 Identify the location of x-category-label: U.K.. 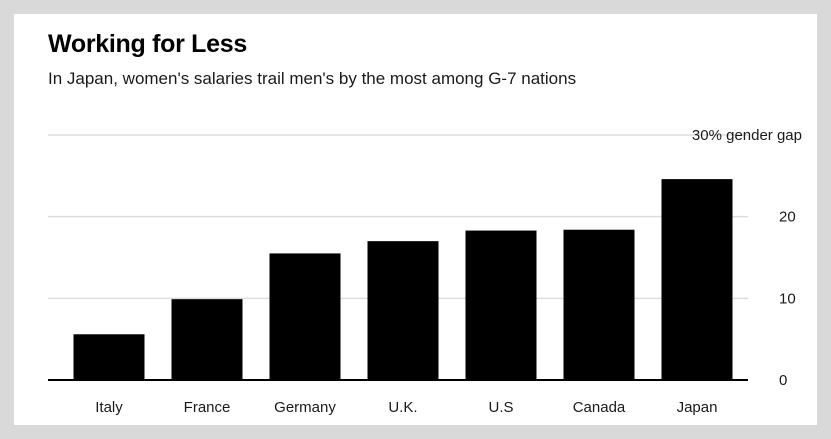
(402, 407).